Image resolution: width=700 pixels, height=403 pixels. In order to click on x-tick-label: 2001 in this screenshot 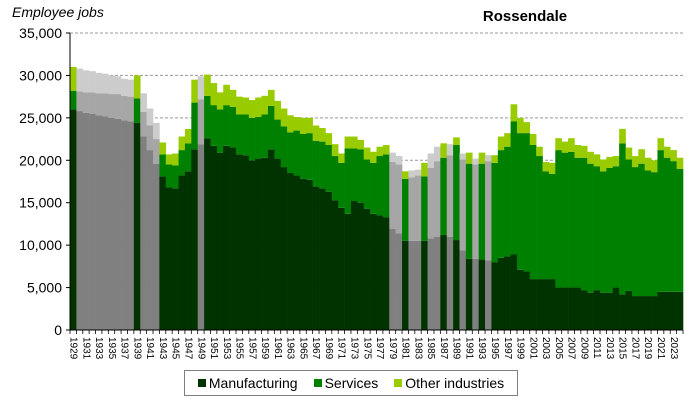, I will do `click(532, 348)`.